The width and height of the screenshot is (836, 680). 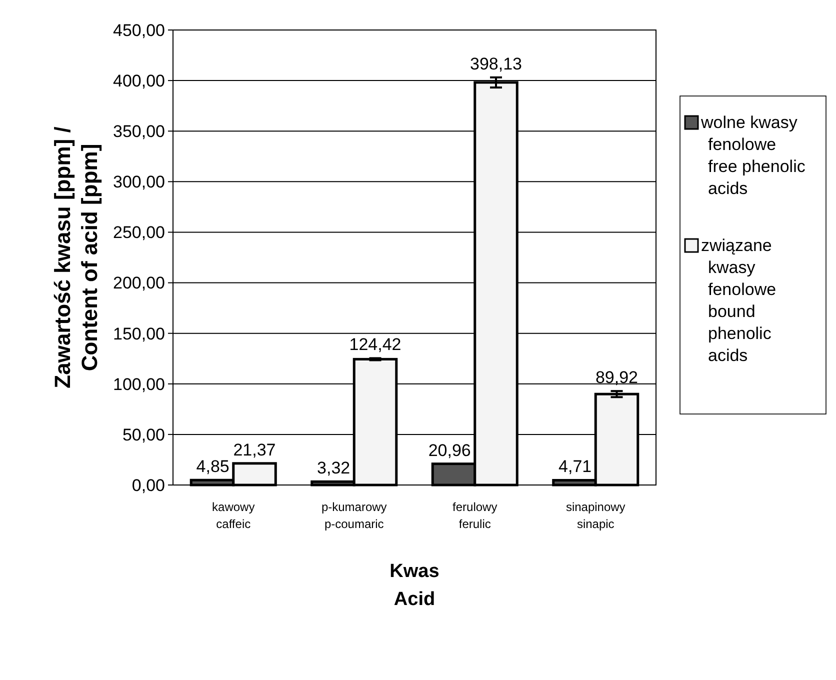 I want to click on y-tick-label: 100,00, so click(x=139, y=384).